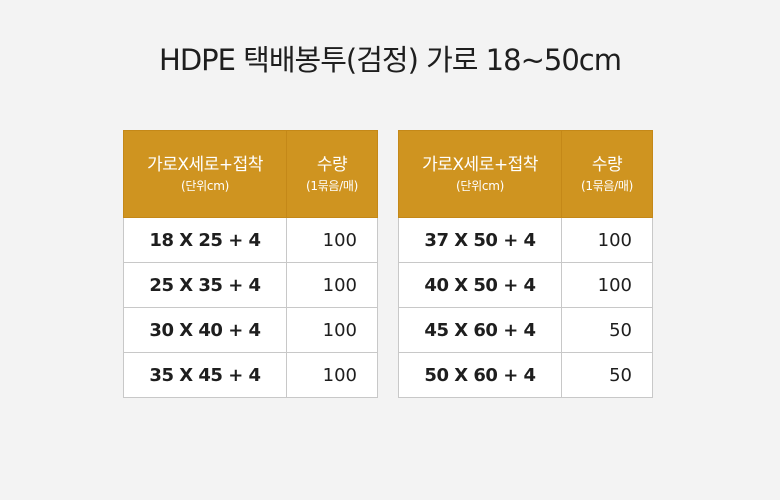 Image resolution: width=780 pixels, height=500 pixels. Describe the element at coordinates (480, 375) in the screenshot. I see `size-cell: 50 X 60 + 4` at that location.